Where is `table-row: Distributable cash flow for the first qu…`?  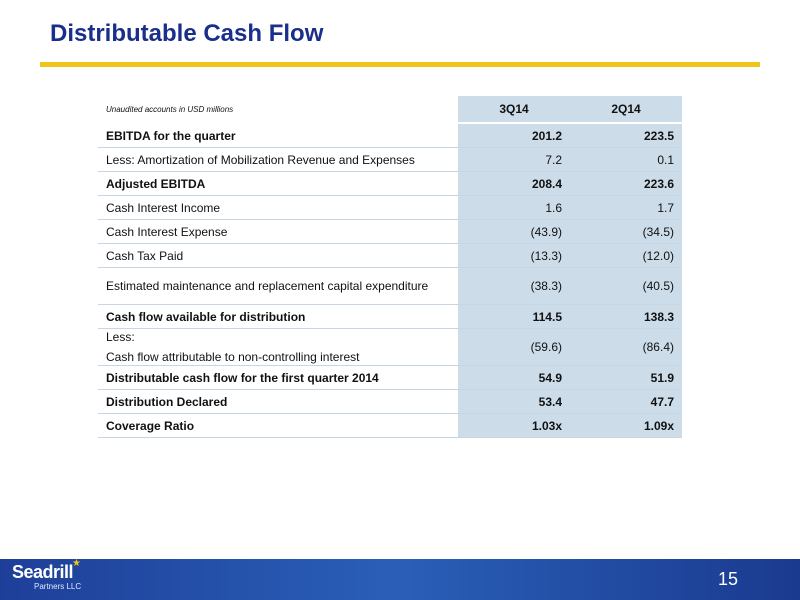
table-row: Distributable cash flow for the first qu… is located at coordinates (390, 377).